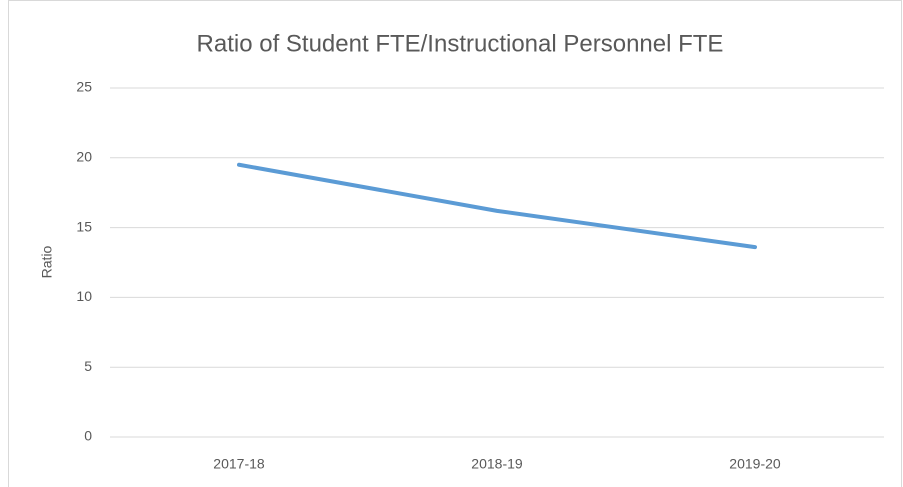  I want to click on data-line, so click(497, 206).